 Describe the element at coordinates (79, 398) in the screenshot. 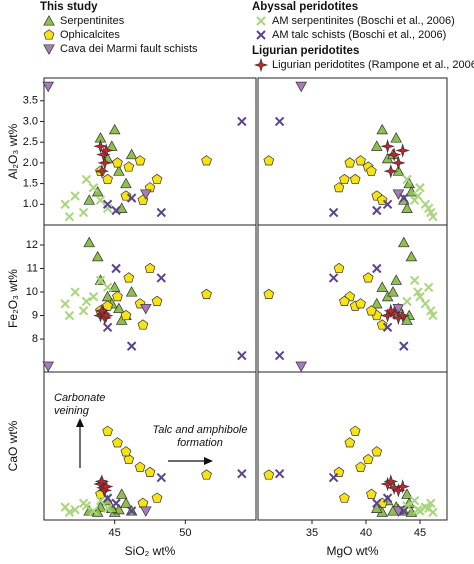

I see `annotation: Carbonate` at that location.